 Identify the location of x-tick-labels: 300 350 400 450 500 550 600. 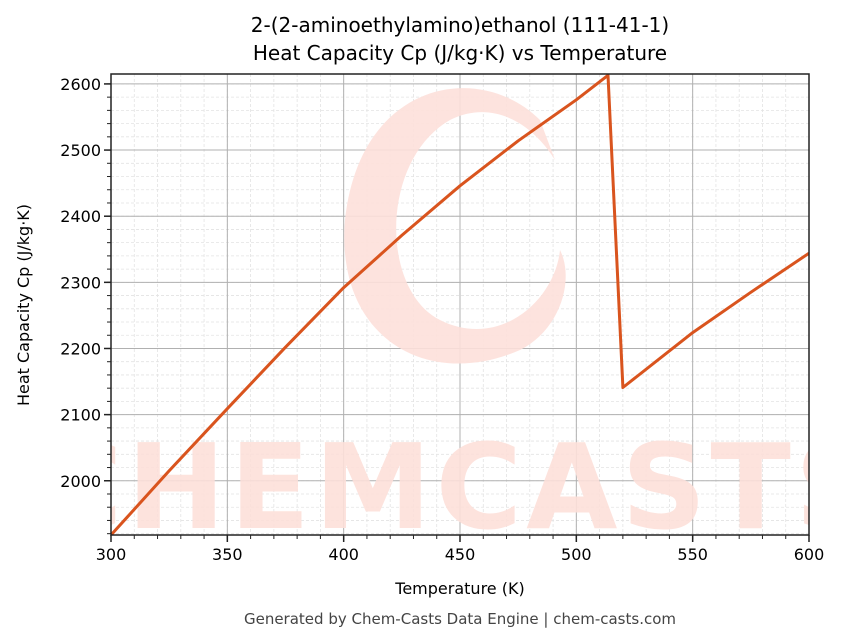
(460, 554).